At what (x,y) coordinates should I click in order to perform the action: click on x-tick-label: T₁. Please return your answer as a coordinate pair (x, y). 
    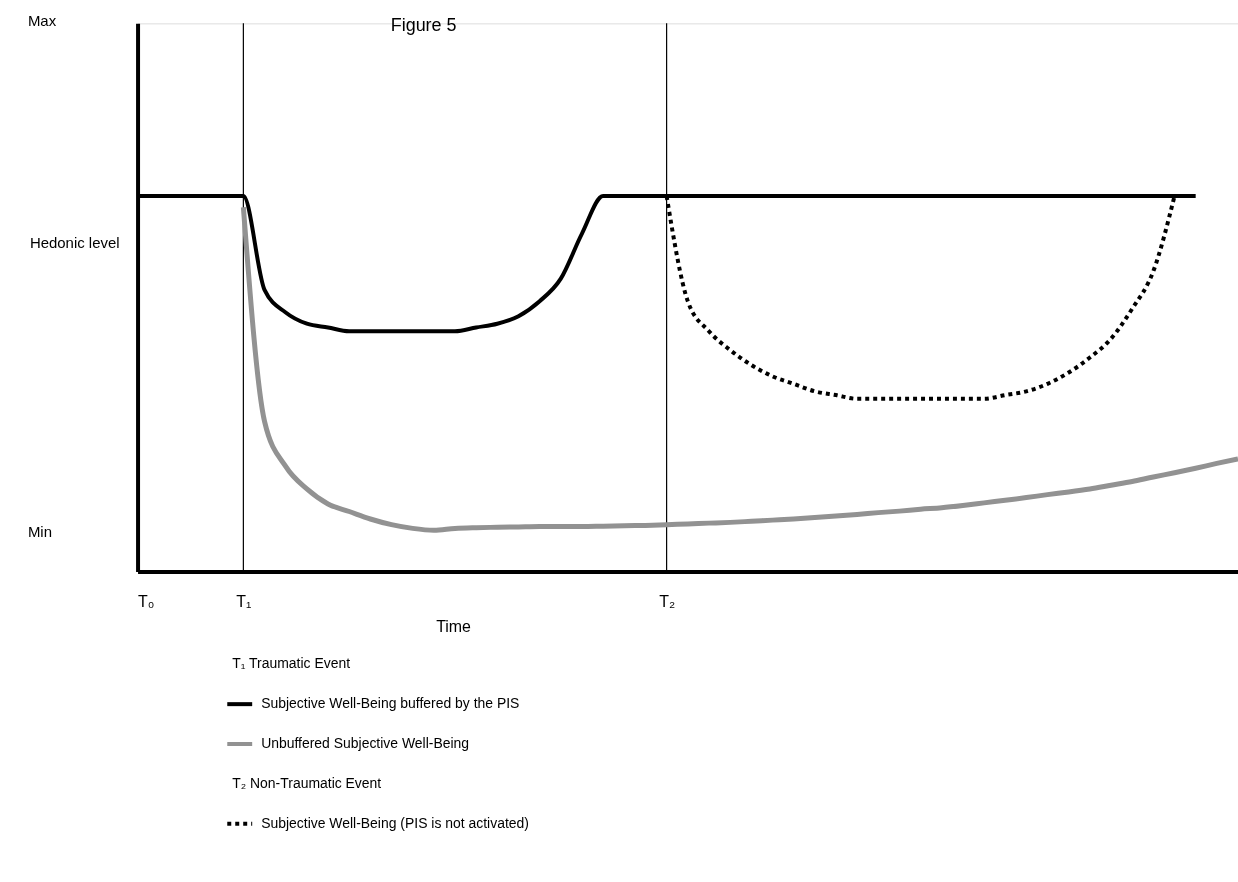
    Looking at the image, I should click on (244, 601).